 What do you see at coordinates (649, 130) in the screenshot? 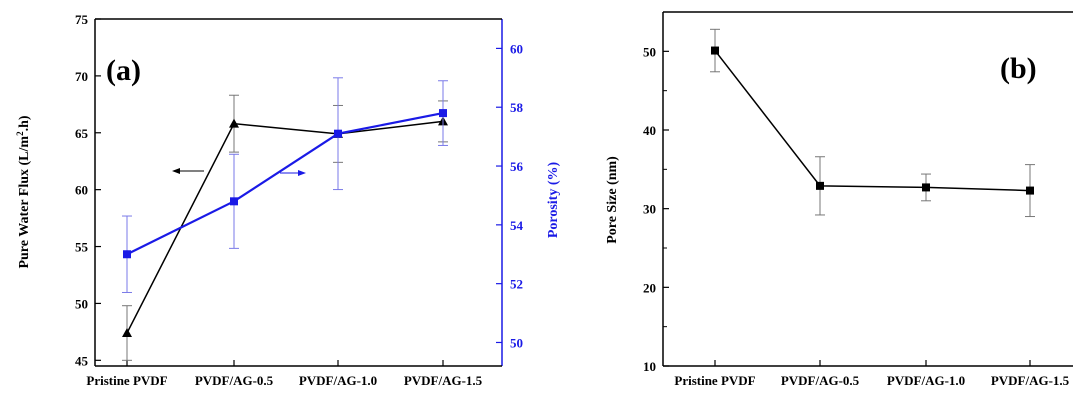
I see `chart-b-ytick-label: 40` at bounding box center [649, 130].